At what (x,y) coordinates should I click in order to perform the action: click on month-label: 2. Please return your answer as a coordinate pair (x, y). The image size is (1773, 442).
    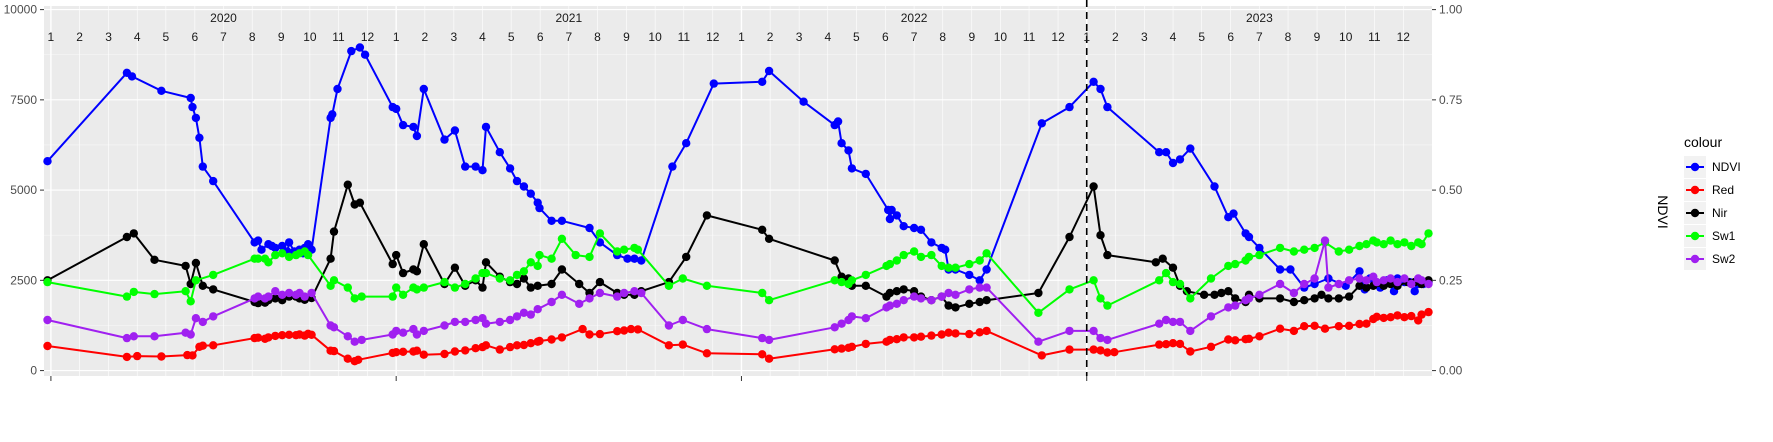
    Looking at the image, I should click on (424, 37).